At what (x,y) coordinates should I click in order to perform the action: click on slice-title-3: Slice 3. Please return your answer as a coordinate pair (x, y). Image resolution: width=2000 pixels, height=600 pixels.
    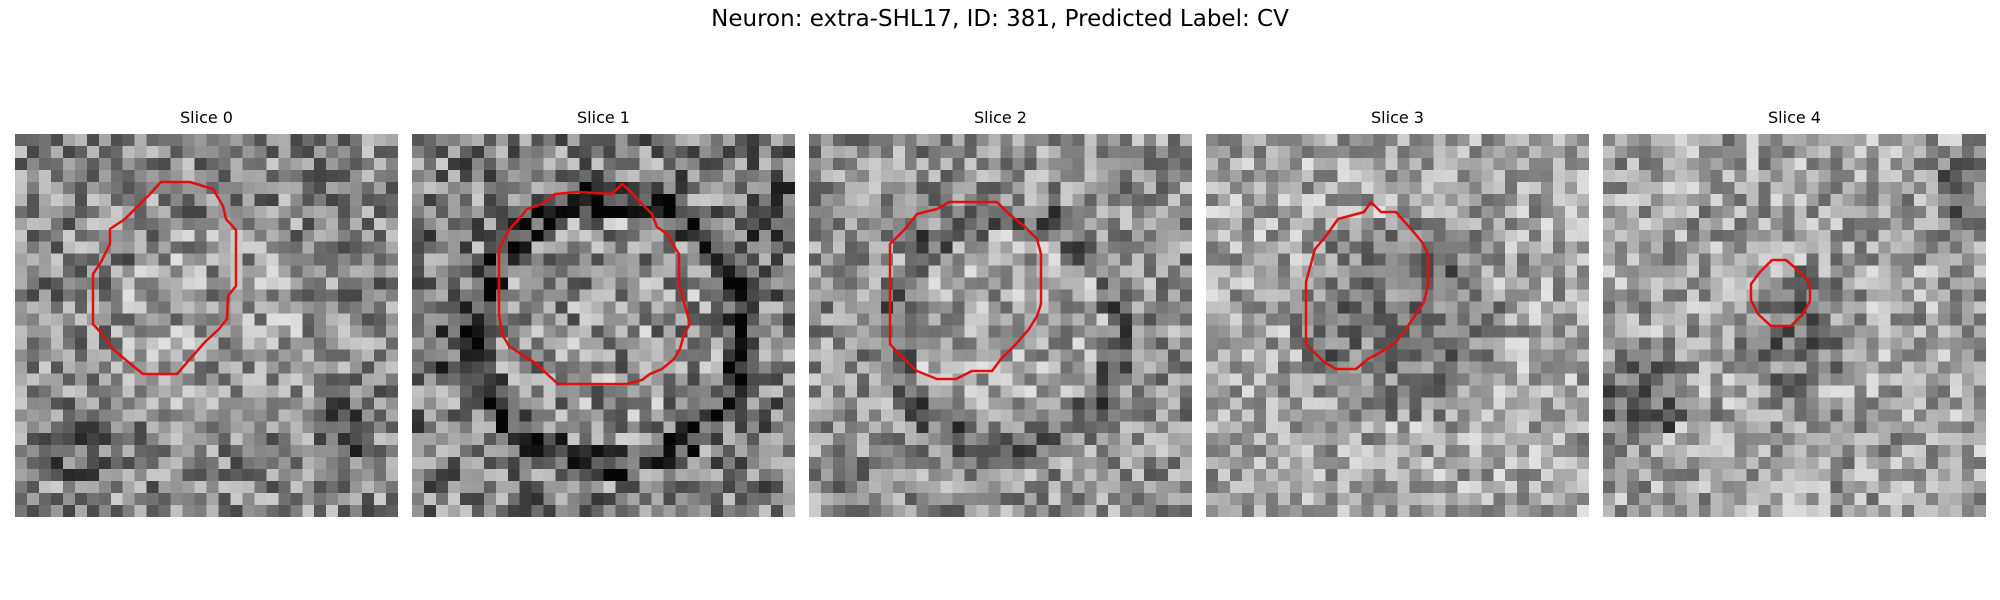
    Looking at the image, I should click on (1397, 117).